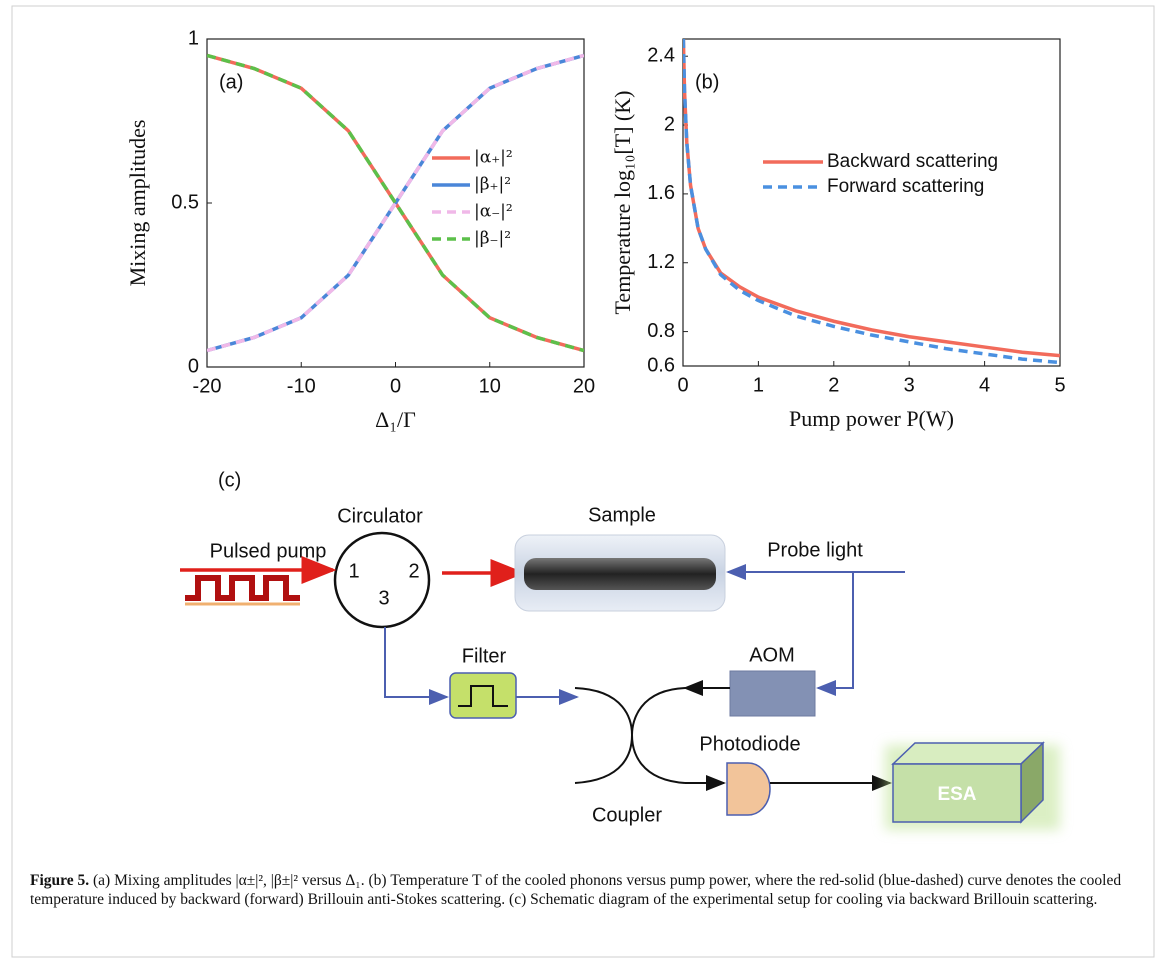 This screenshot has height=970, width=1167. What do you see at coordinates (772, 693) in the screenshot?
I see `aom` at bounding box center [772, 693].